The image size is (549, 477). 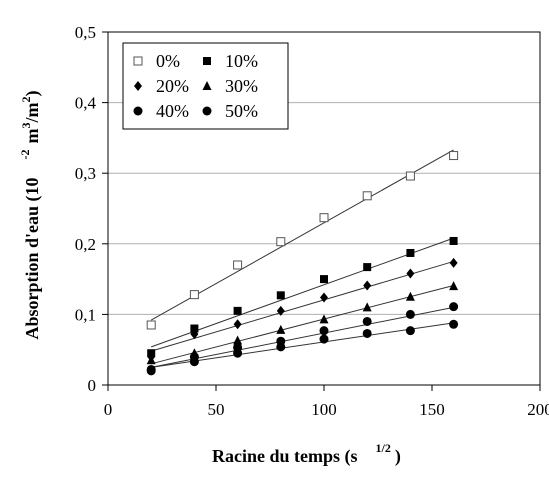 What do you see at coordinates (92, 385) in the screenshot?
I see `y-tick-label: 0` at bounding box center [92, 385].